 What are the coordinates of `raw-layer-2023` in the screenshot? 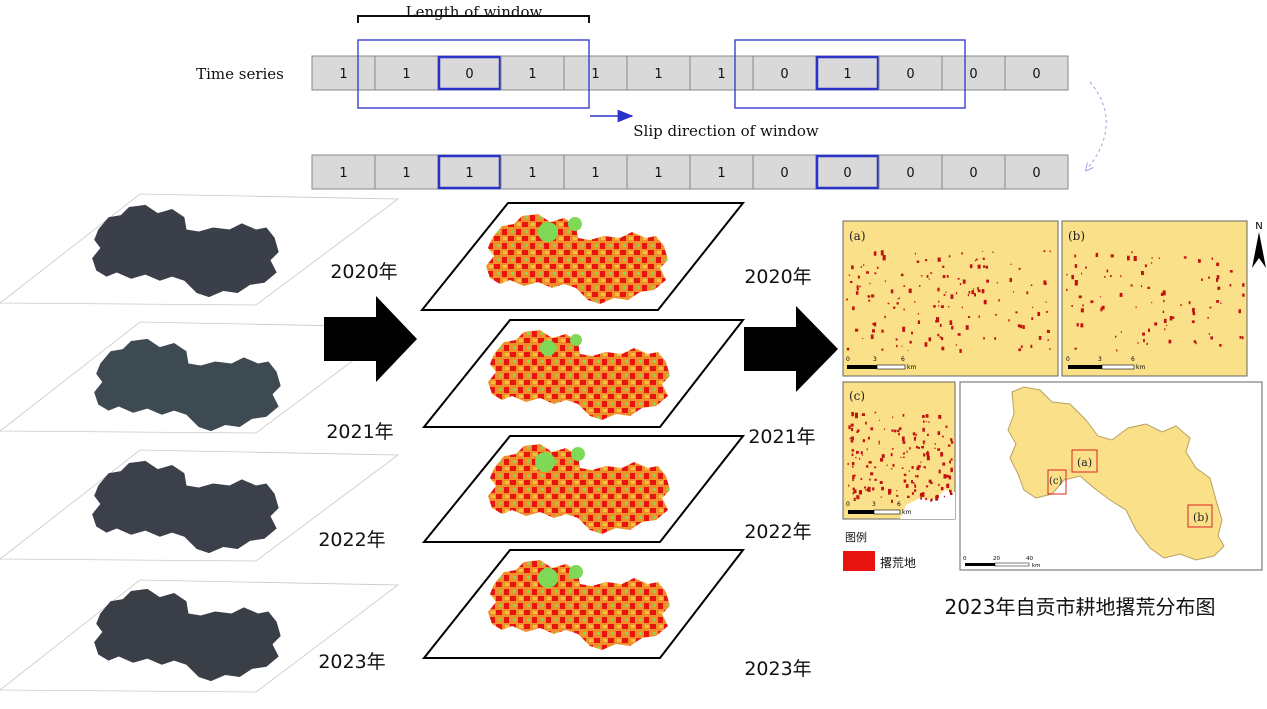 It's located at (200, 636).